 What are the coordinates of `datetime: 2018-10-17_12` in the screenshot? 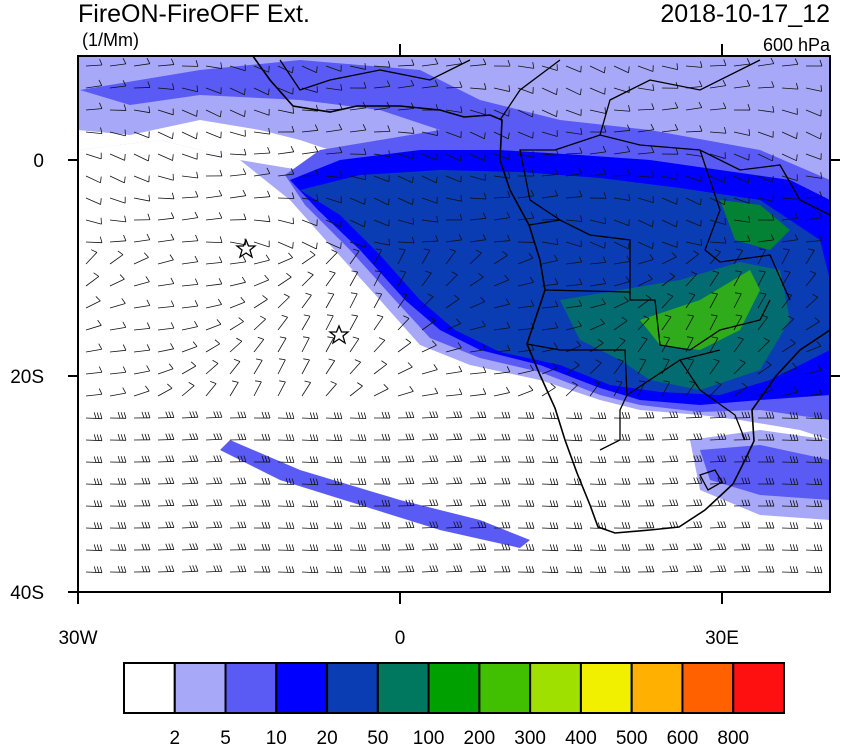 It's located at (745, 14).